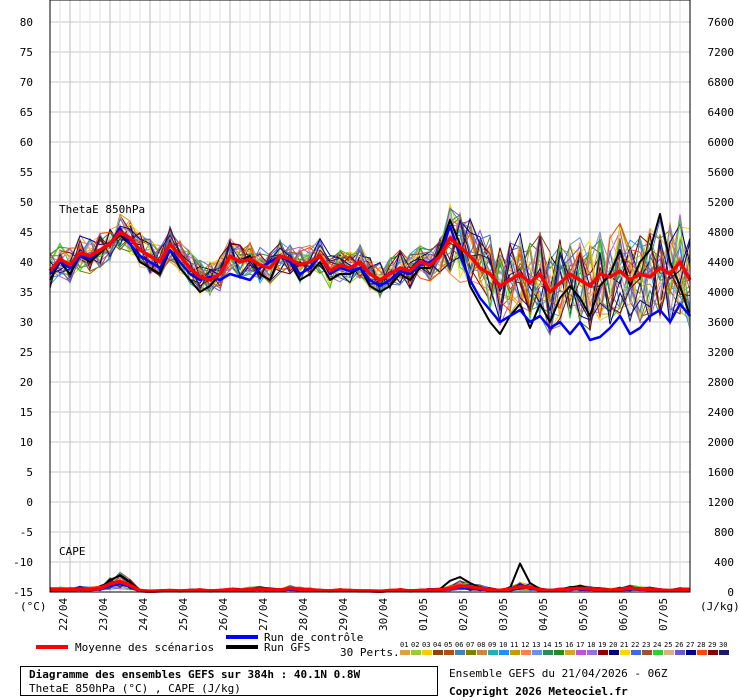 This screenshot has width=740, height=700. What do you see at coordinates (102, 209) in the screenshot?
I see `thetae-panel-label: ThetaE 850hPa` at bounding box center [102, 209].